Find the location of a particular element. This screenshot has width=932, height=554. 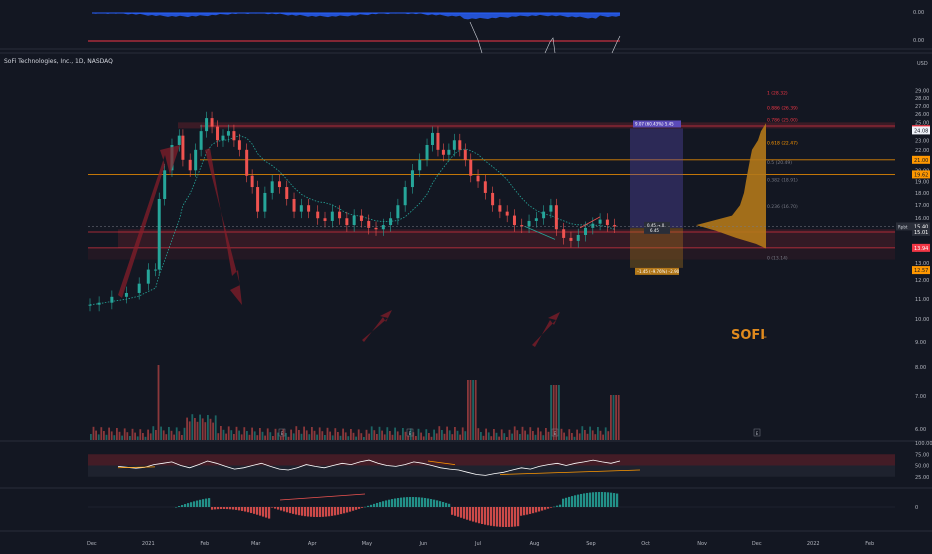

x-tick-9: Sep is located at coordinates (590, 544).